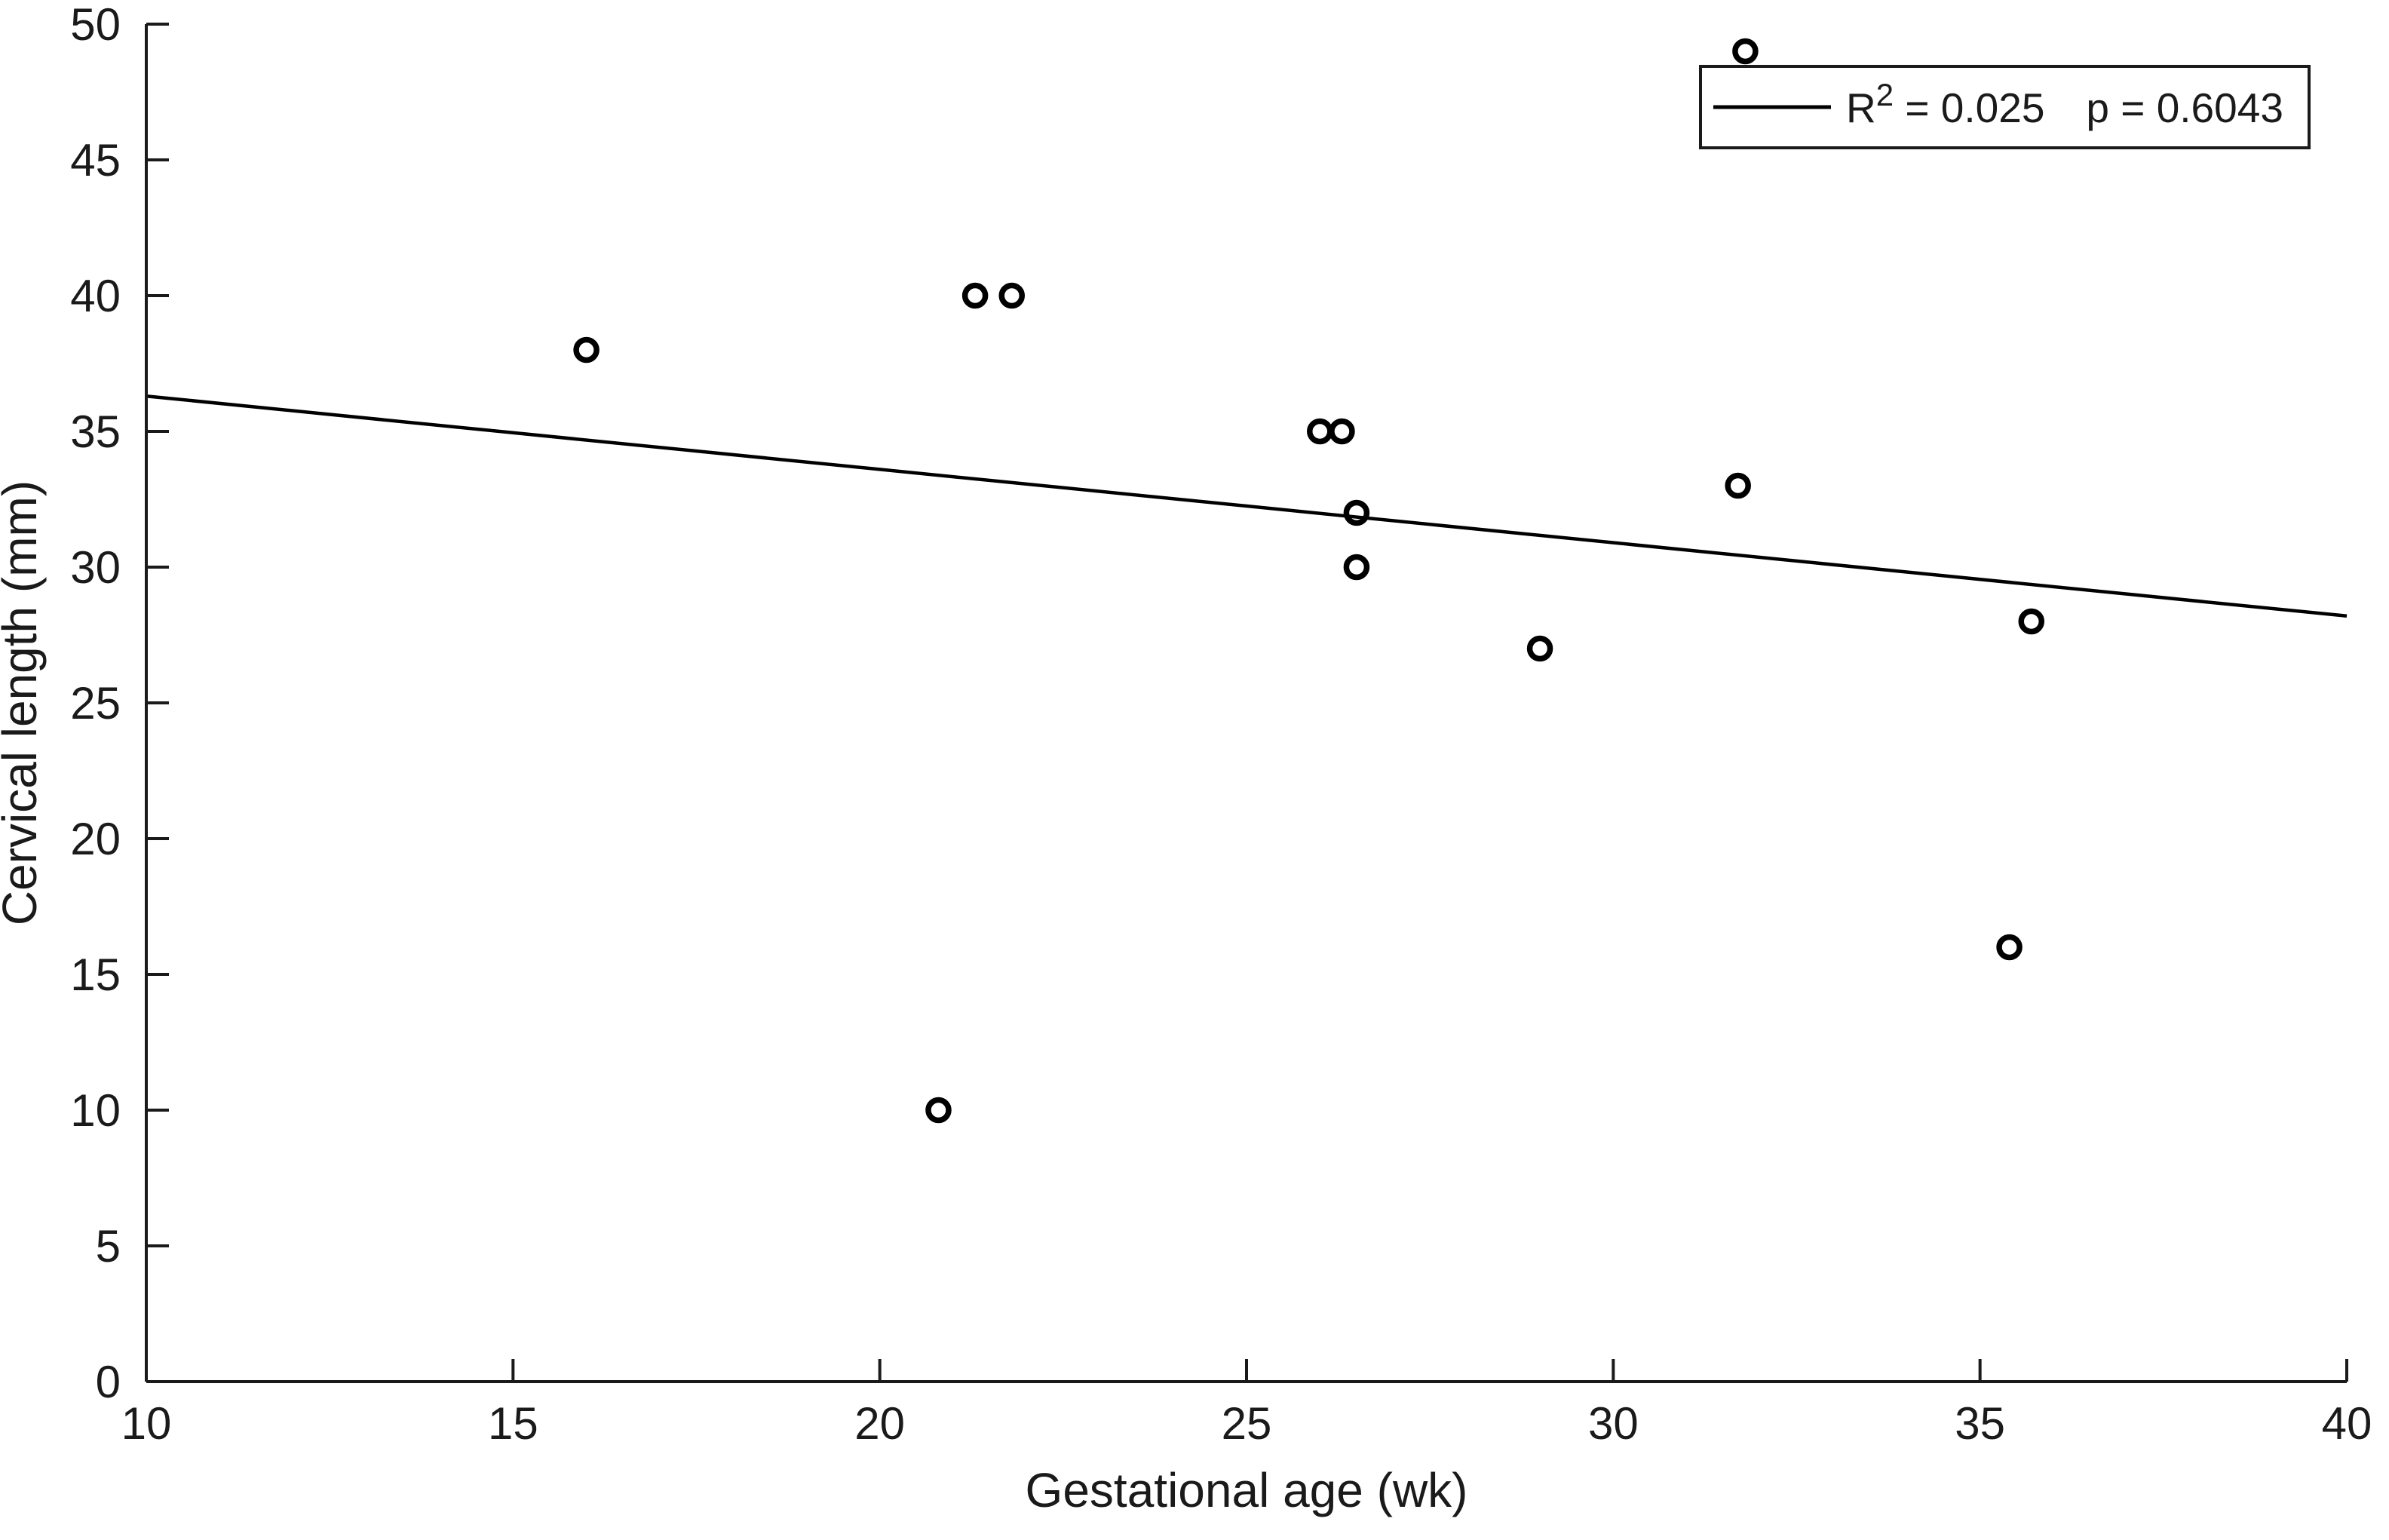 The width and height of the screenshot is (2389, 1540). I want to click on regression-line, so click(1247, 506).